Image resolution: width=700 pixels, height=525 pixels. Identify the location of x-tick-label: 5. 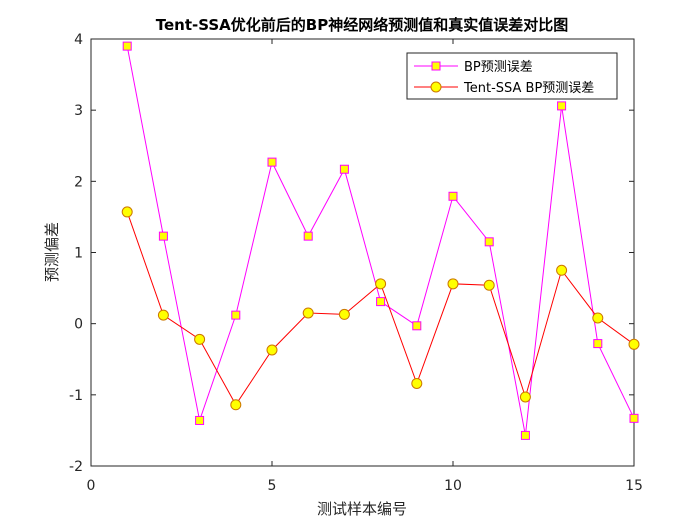
(272, 486).